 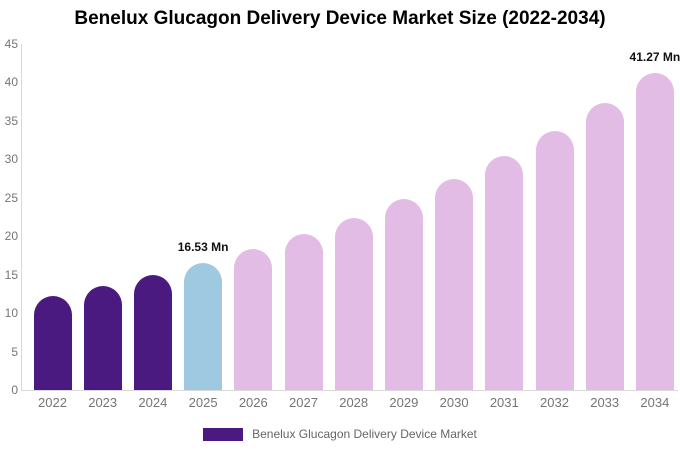 I want to click on bar-2033, so click(x=604, y=246).